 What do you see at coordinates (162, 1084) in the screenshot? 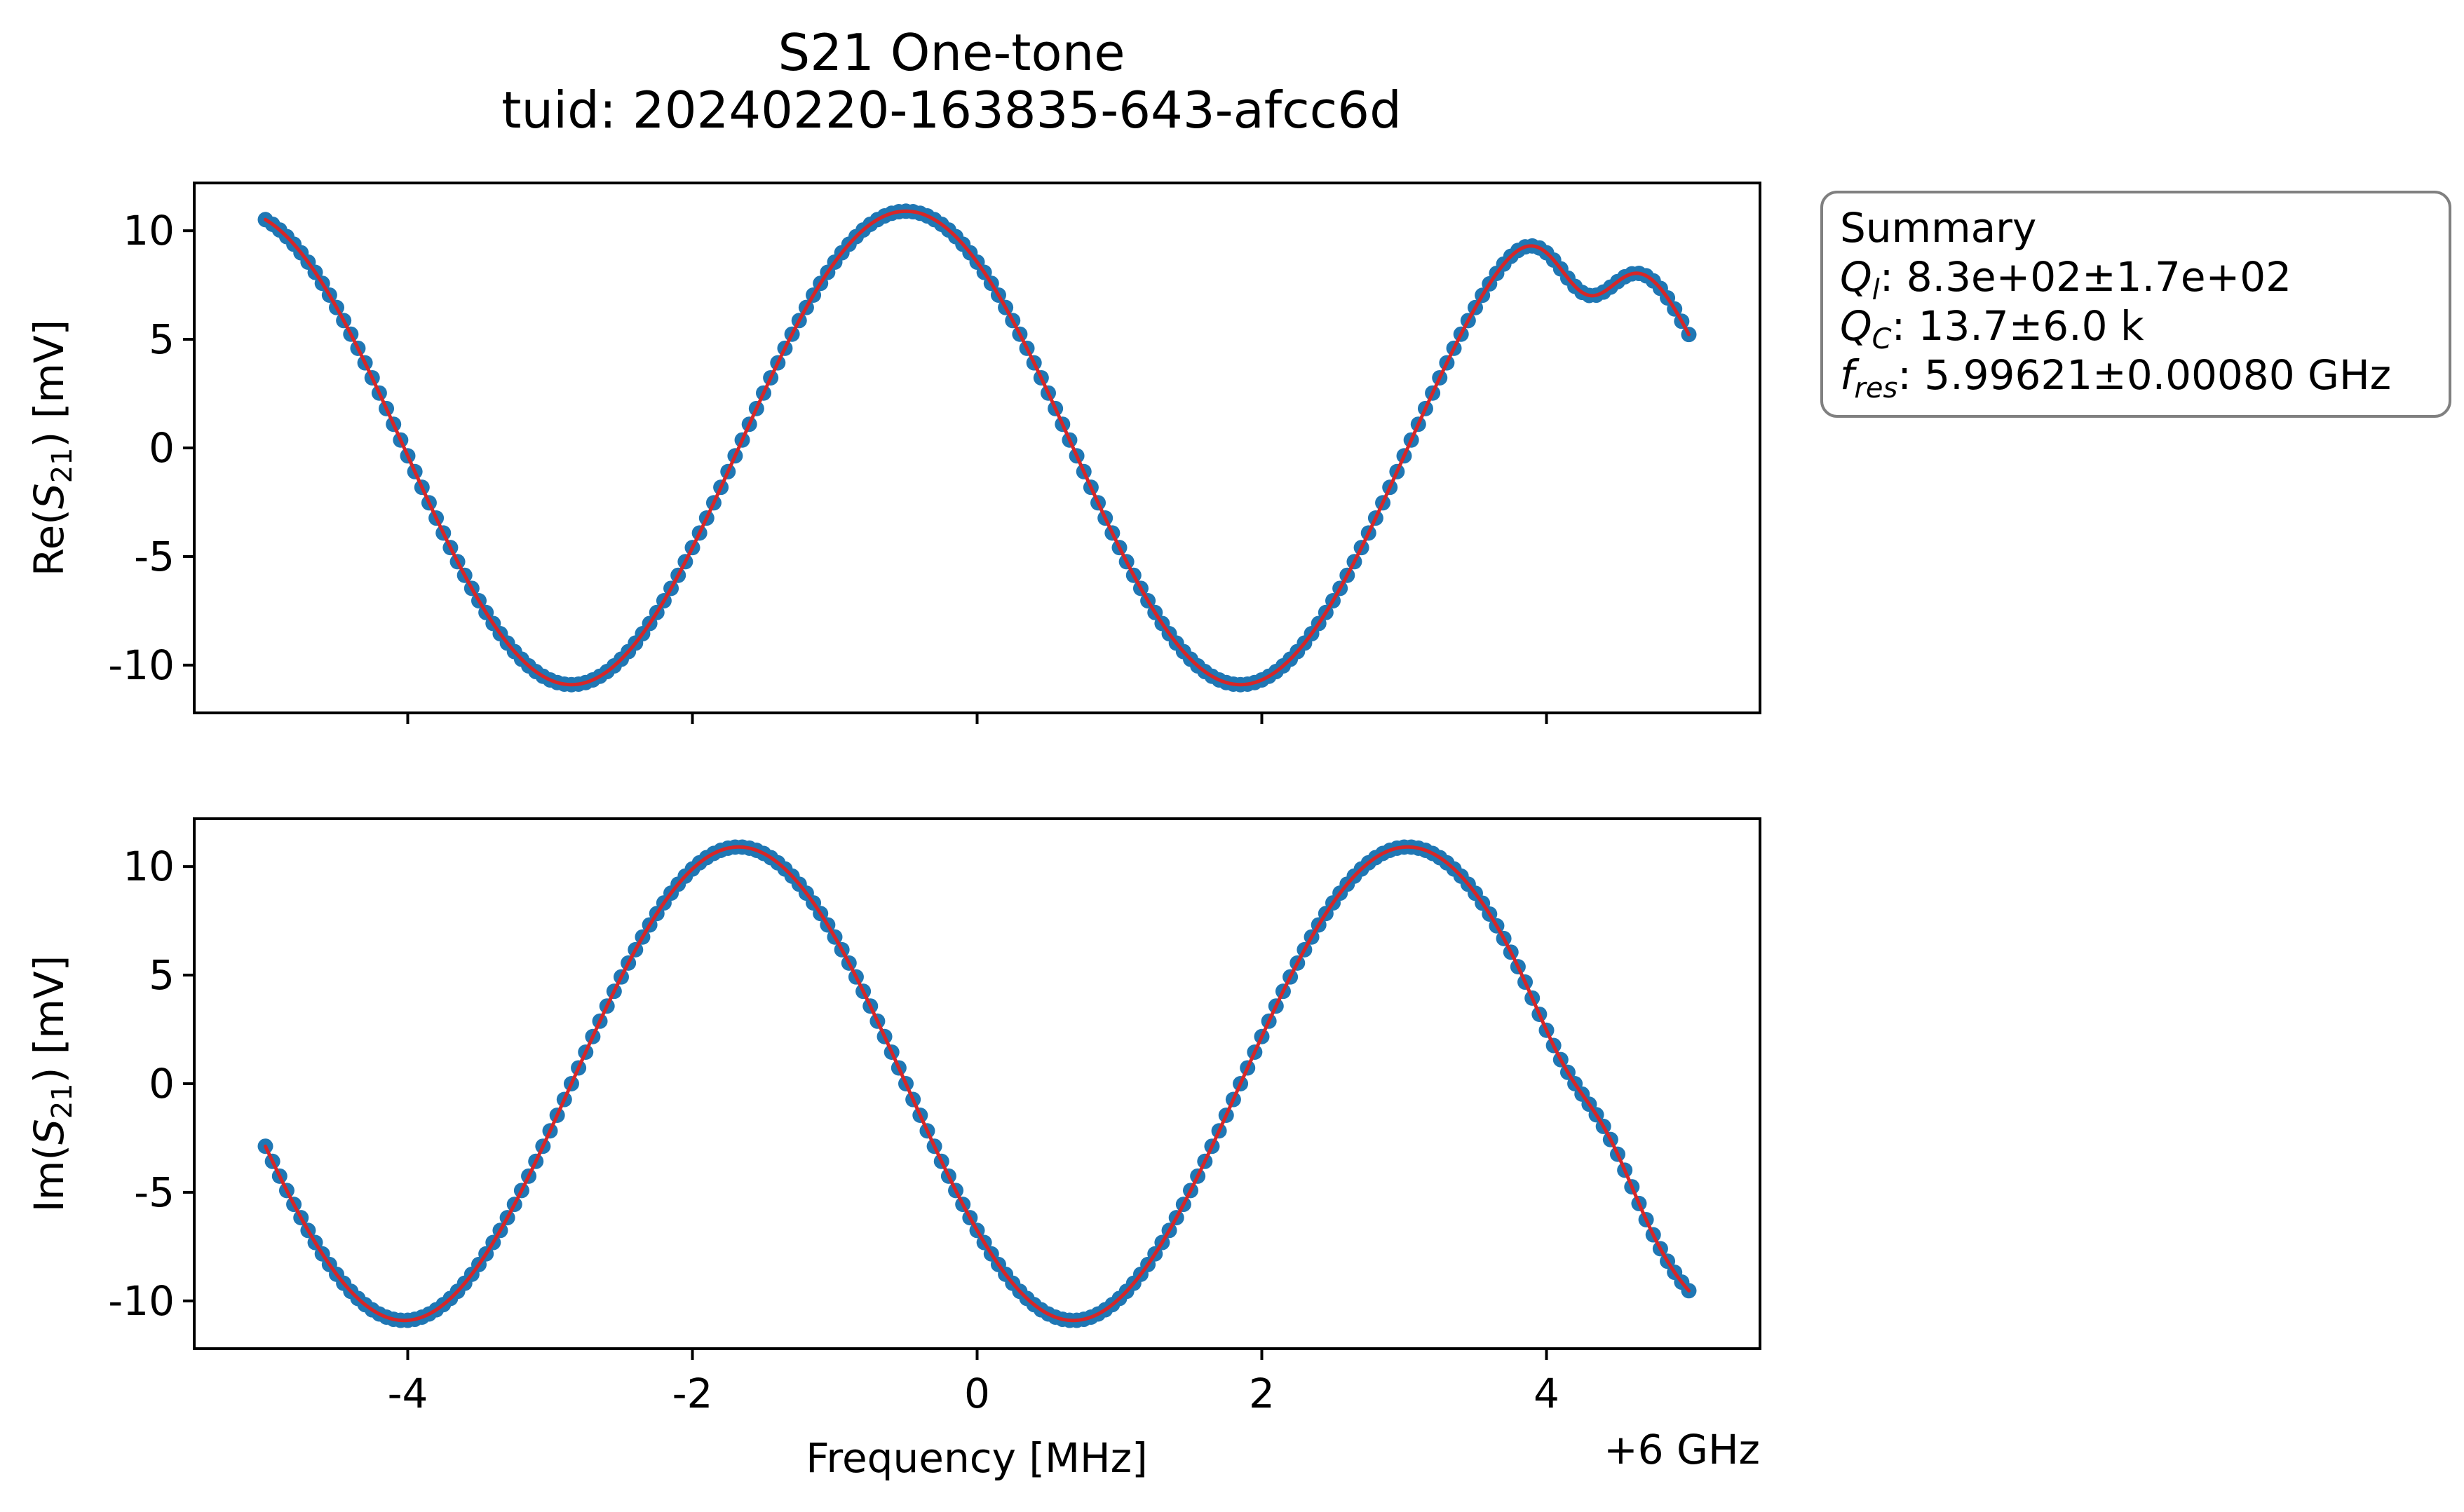
I see `im-s21-ytick-label: 0` at bounding box center [162, 1084].